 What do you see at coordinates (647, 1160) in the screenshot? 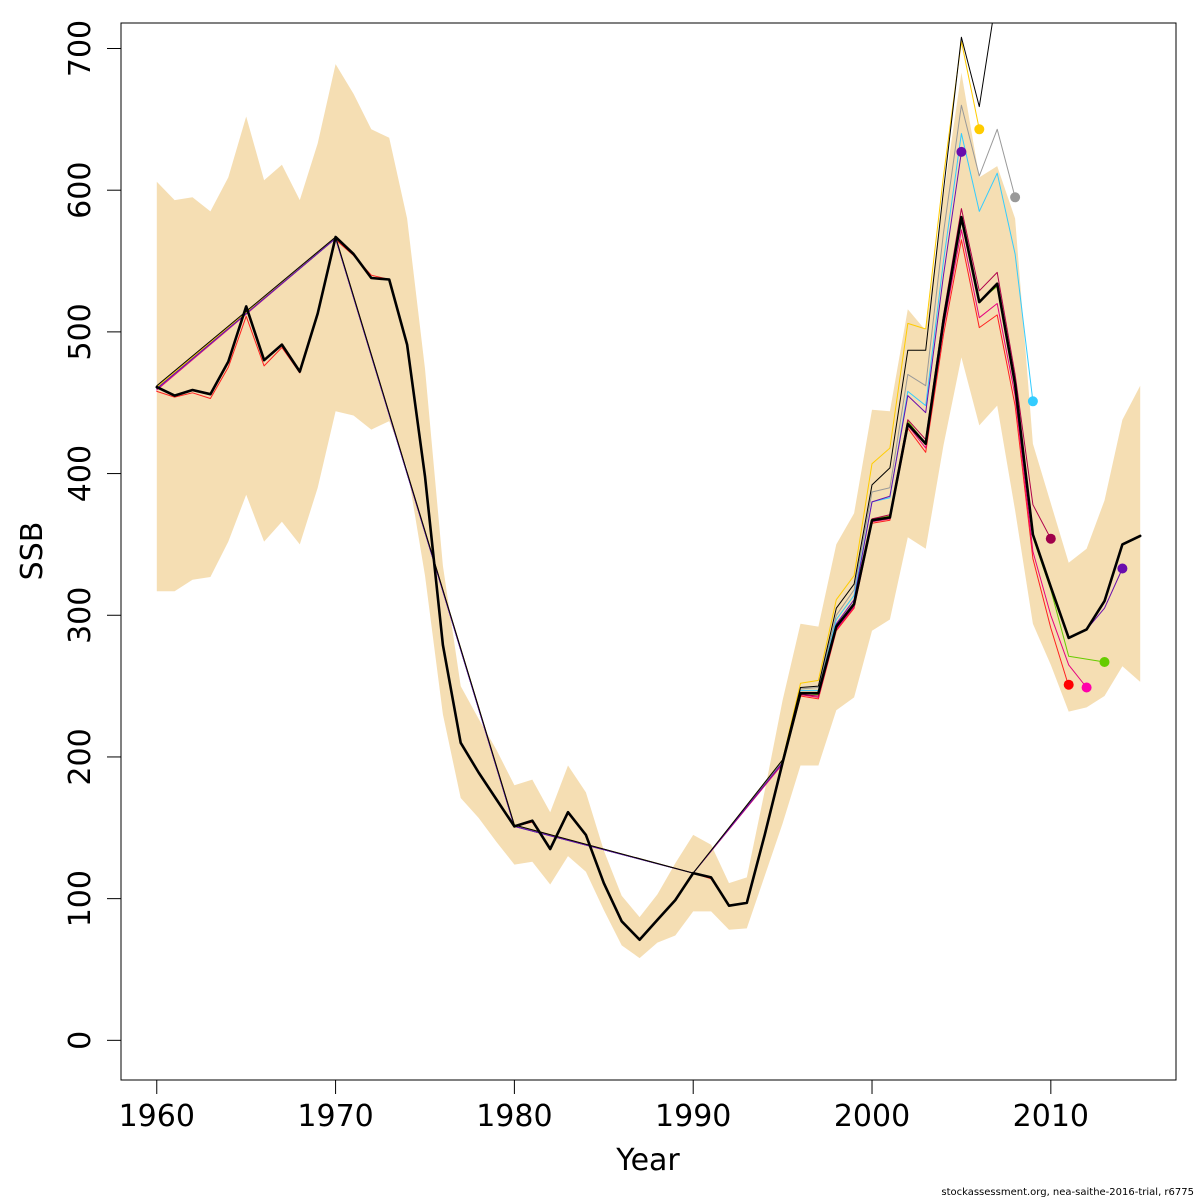
I see `x-axis-label: Year` at bounding box center [647, 1160].